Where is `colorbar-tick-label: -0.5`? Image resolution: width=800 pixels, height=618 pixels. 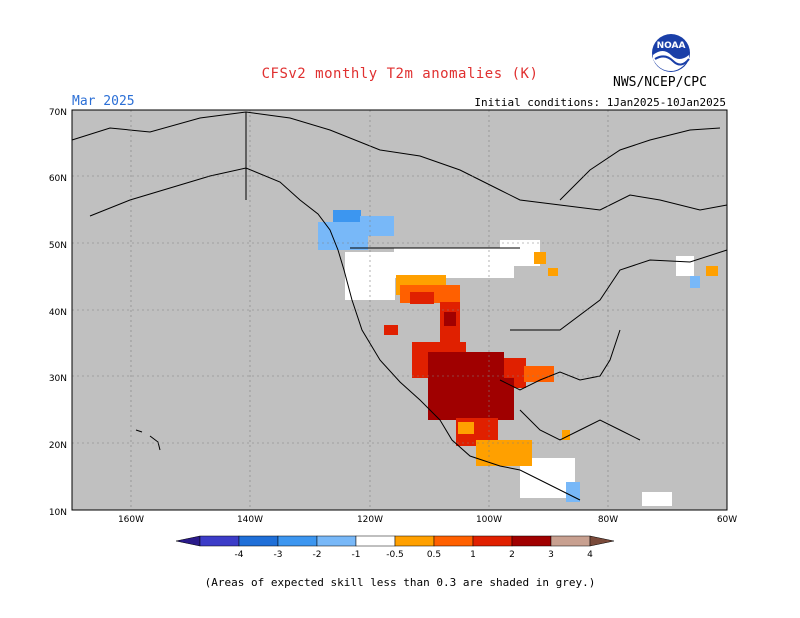
colorbar-tick-label: -0.5 is located at coordinates (395, 555).